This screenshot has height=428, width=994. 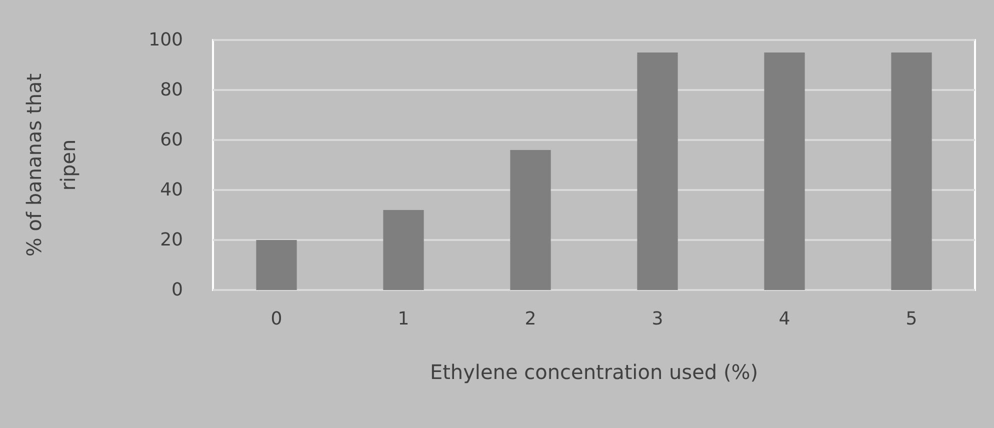 I want to click on y-tick-label: 100, so click(x=165, y=40).